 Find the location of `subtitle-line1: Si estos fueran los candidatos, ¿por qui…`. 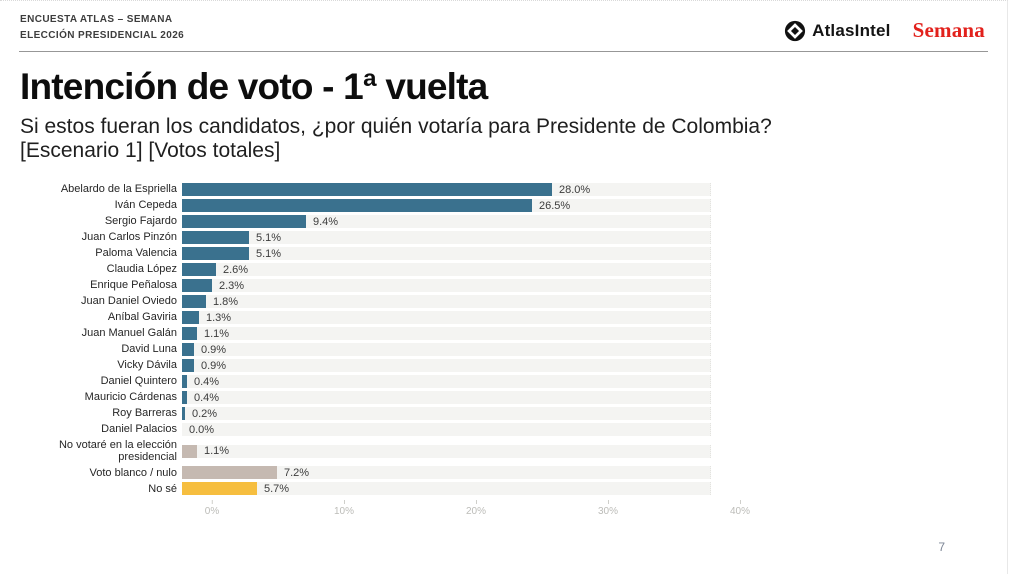

subtitle-line1: Si estos fueran los candidatos, ¿por qui… is located at coordinates (396, 126).